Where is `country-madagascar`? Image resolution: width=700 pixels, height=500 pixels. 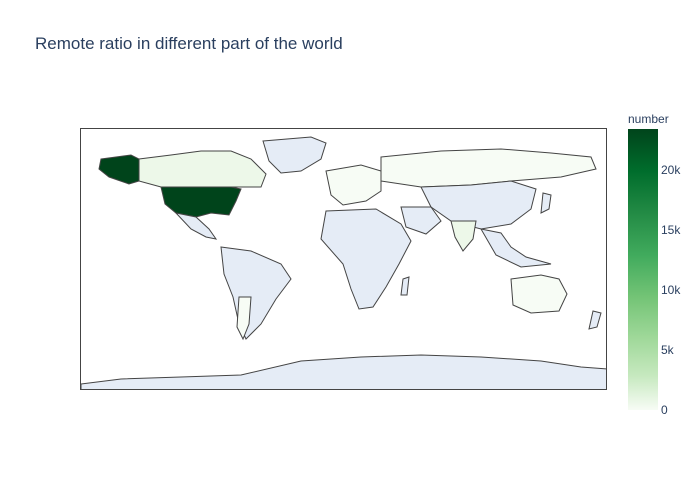
country-madagascar is located at coordinates (405, 286).